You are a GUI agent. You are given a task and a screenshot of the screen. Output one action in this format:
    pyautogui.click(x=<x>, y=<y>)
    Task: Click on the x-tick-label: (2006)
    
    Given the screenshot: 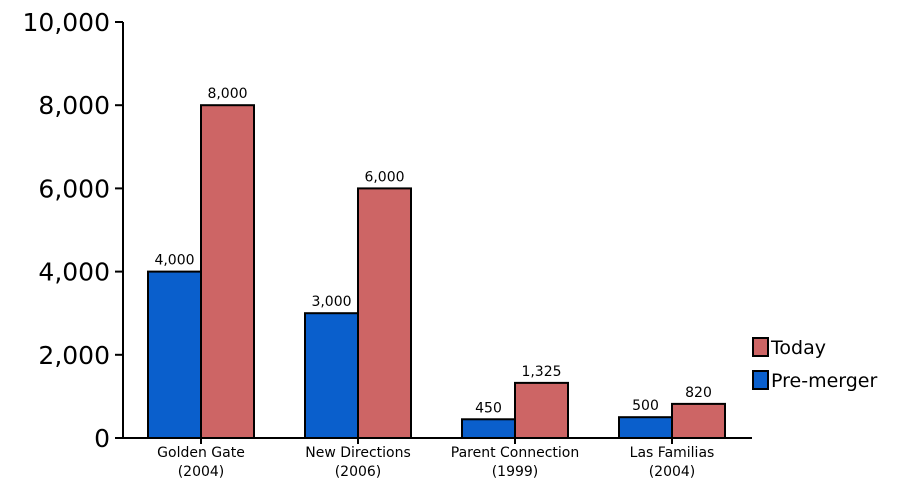 What is the action you would take?
    pyautogui.click(x=358, y=472)
    